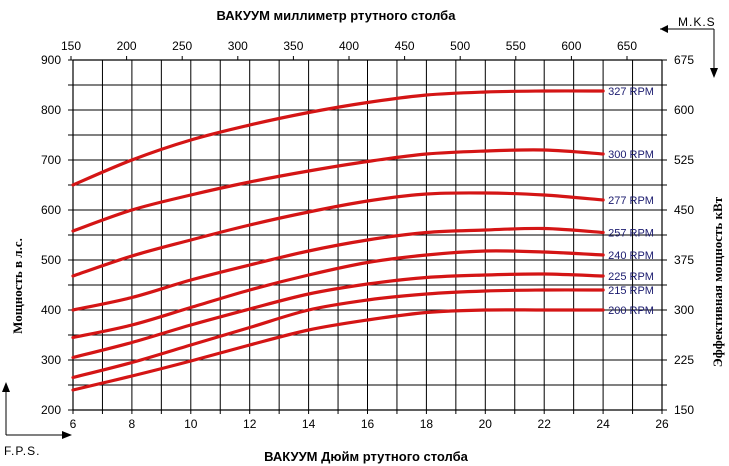 This screenshot has height=466, width=729. I want to click on series-line-215-rpm, so click(338, 334).